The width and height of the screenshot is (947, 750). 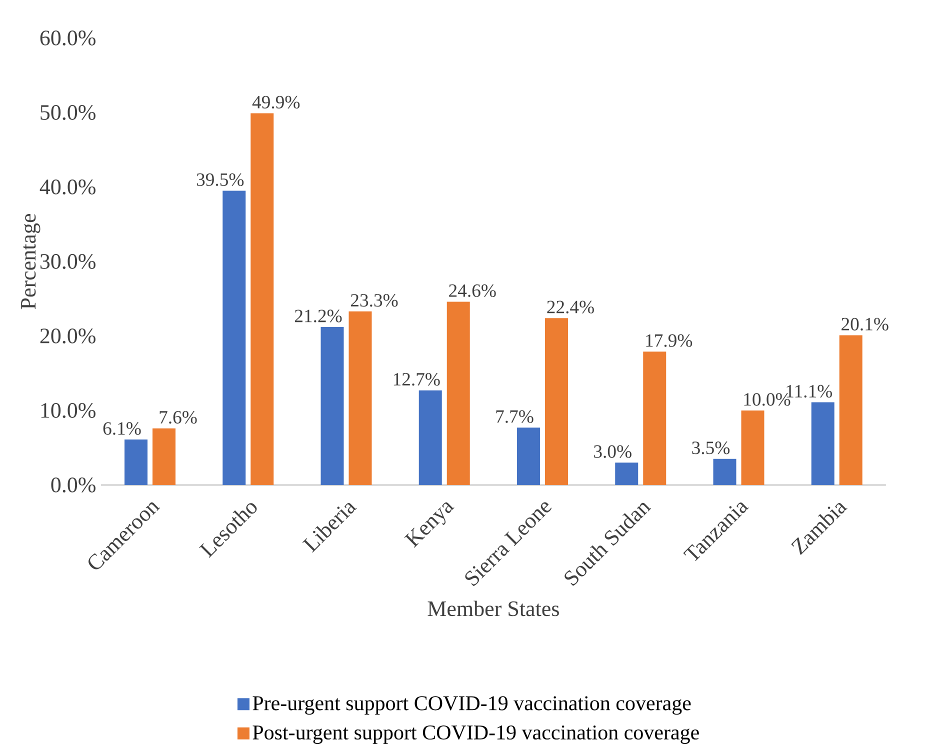 I want to click on y-tick-label: 10.0%, so click(x=68, y=410).